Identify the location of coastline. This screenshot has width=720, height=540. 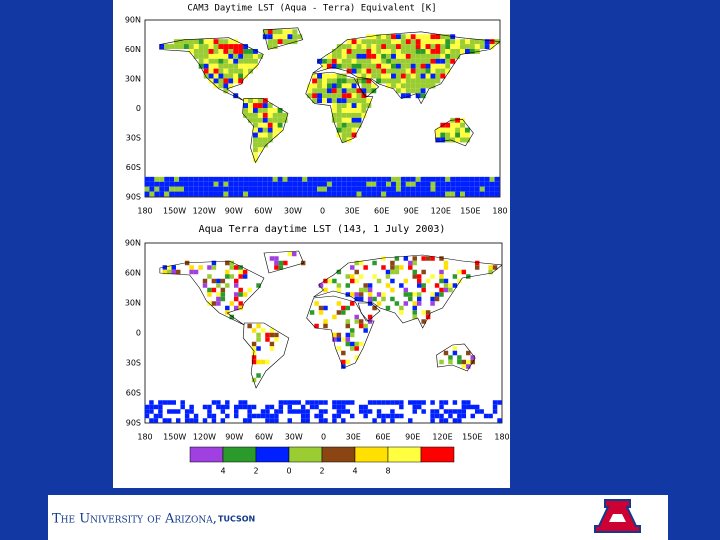
(368, 88).